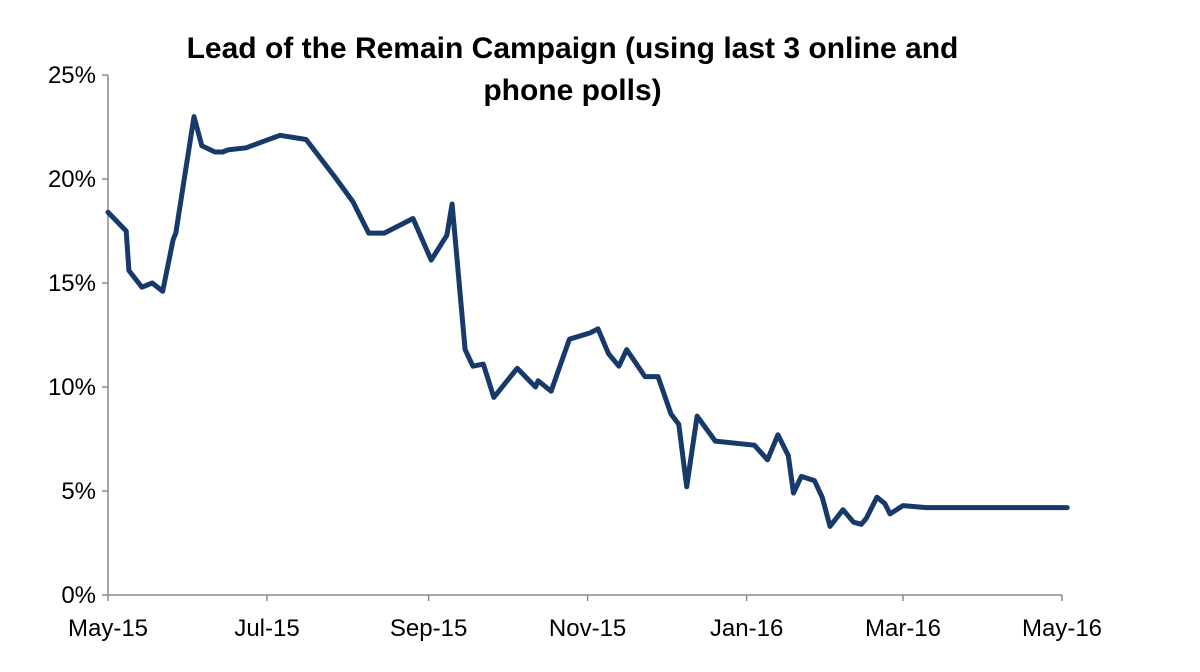  I want to click on y-axis-ticks: 0% 5% 10% 15% 20% 25%, so click(78, 335).